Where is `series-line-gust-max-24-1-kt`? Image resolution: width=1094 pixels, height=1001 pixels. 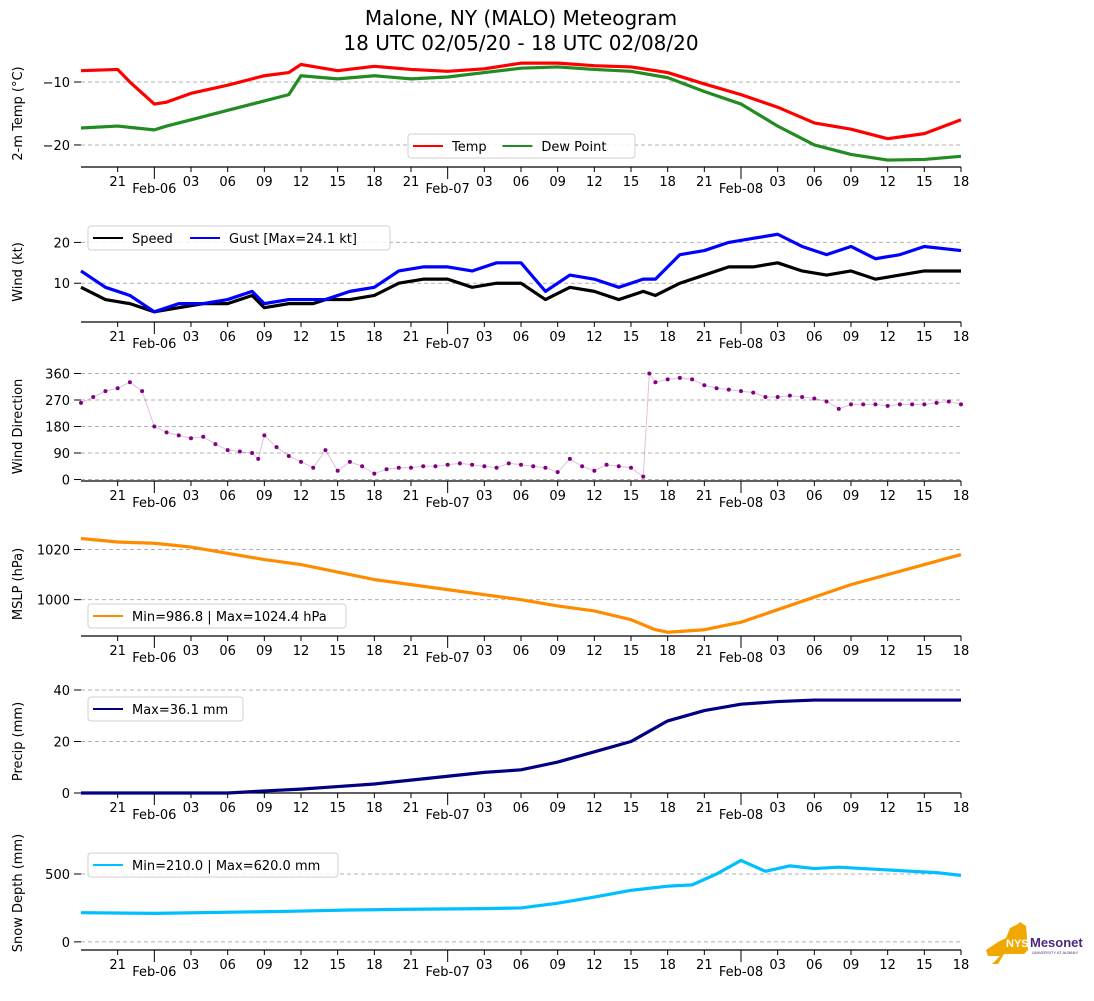
series-line-gust-max-24-1-kt is located at coordinates (521, 273).